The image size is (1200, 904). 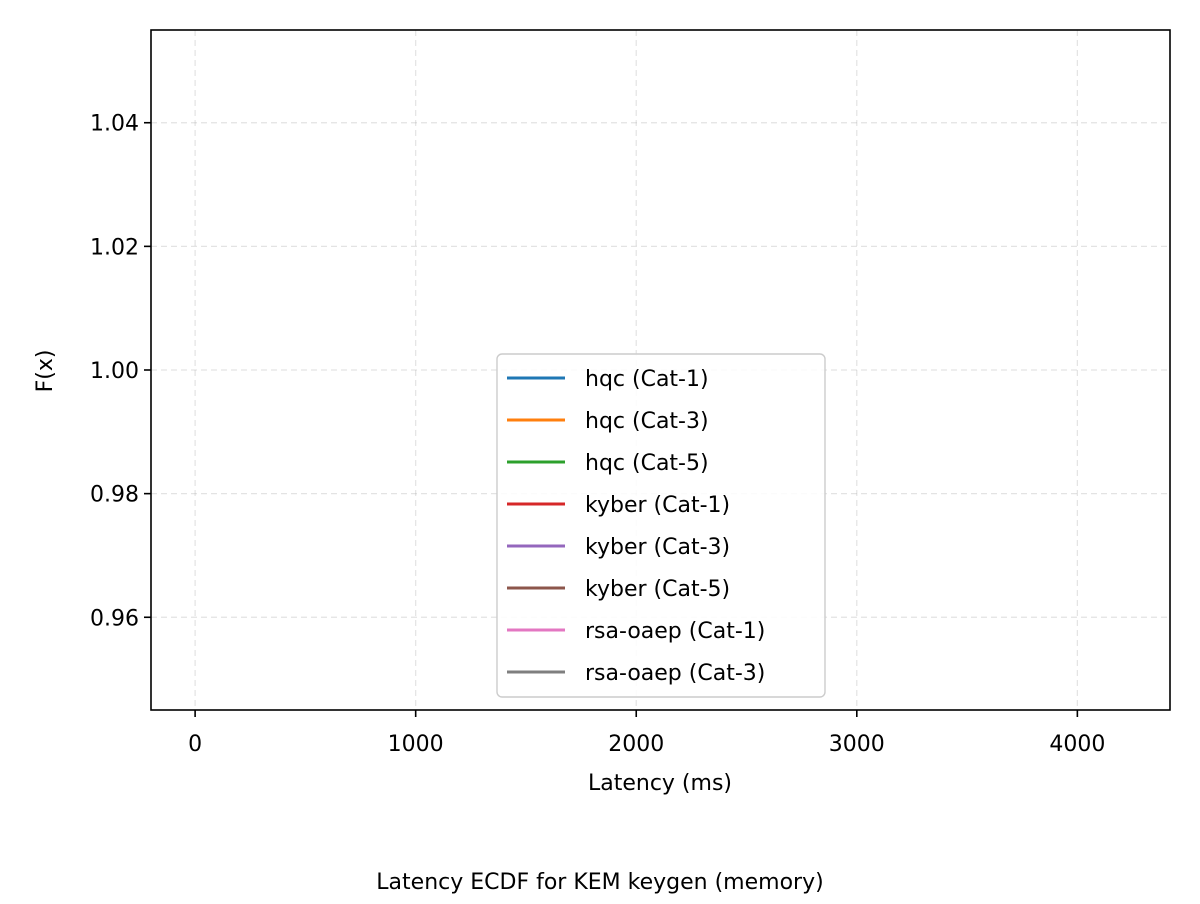 I want to click on x-axis-ticks: 0 1000 2000 3000 4000, so click(x=646, y=733).